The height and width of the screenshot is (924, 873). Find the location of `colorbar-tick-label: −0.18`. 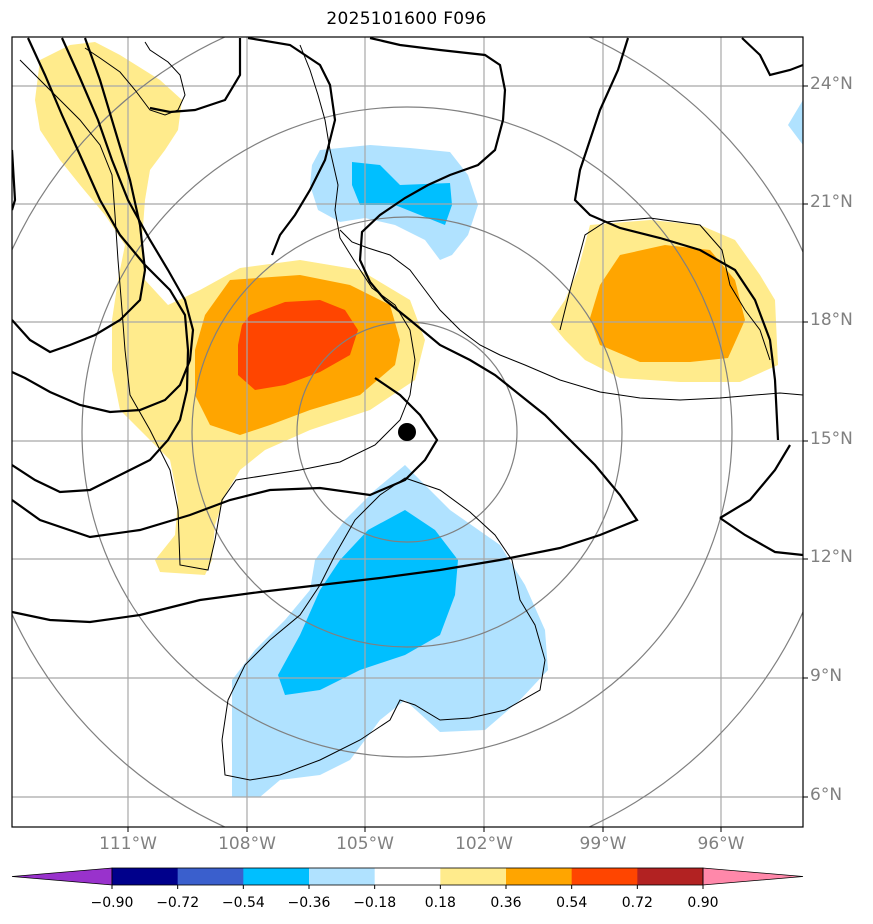

colorbar-tick-label: −0.18 is located at coordinates (375, 903).